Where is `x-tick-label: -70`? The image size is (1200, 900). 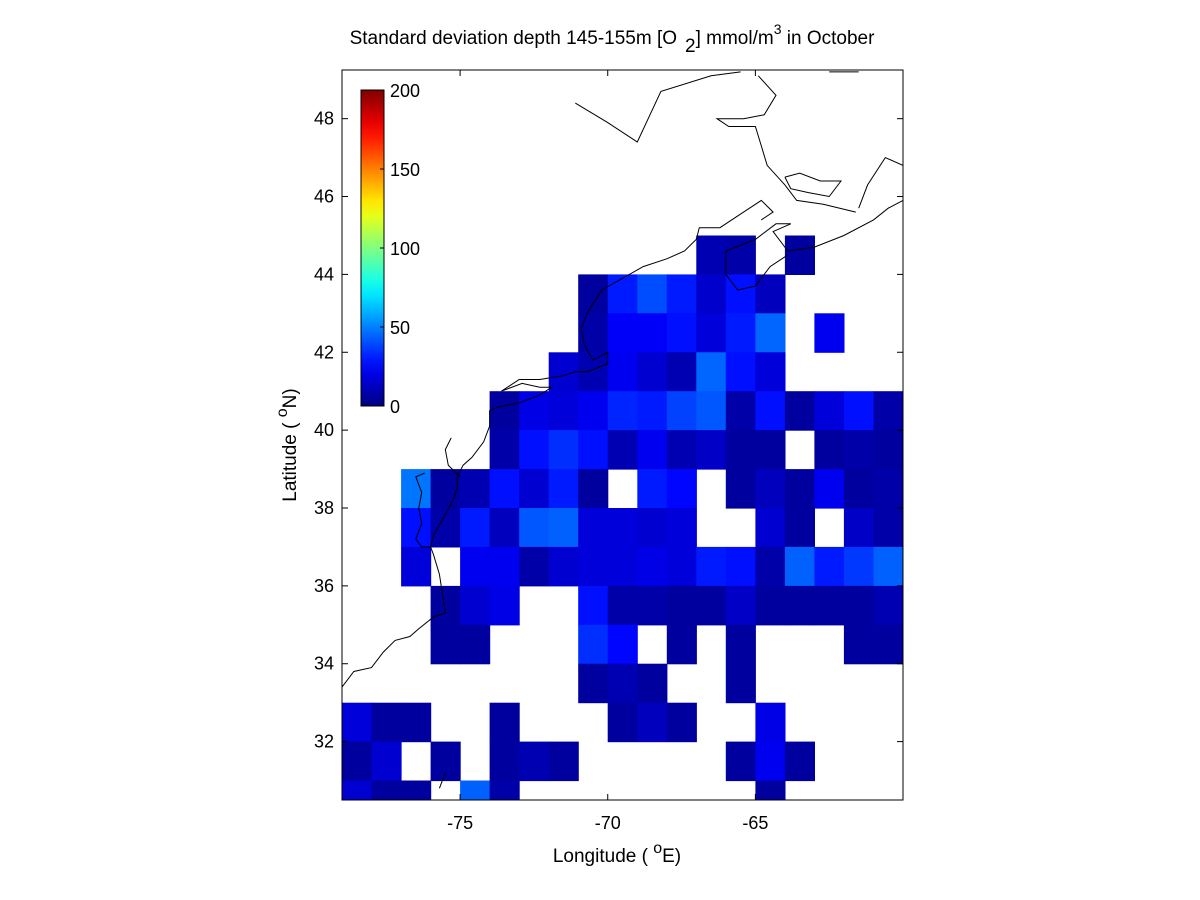 x-tick-label: -70 is located at coordinates (608, 823).